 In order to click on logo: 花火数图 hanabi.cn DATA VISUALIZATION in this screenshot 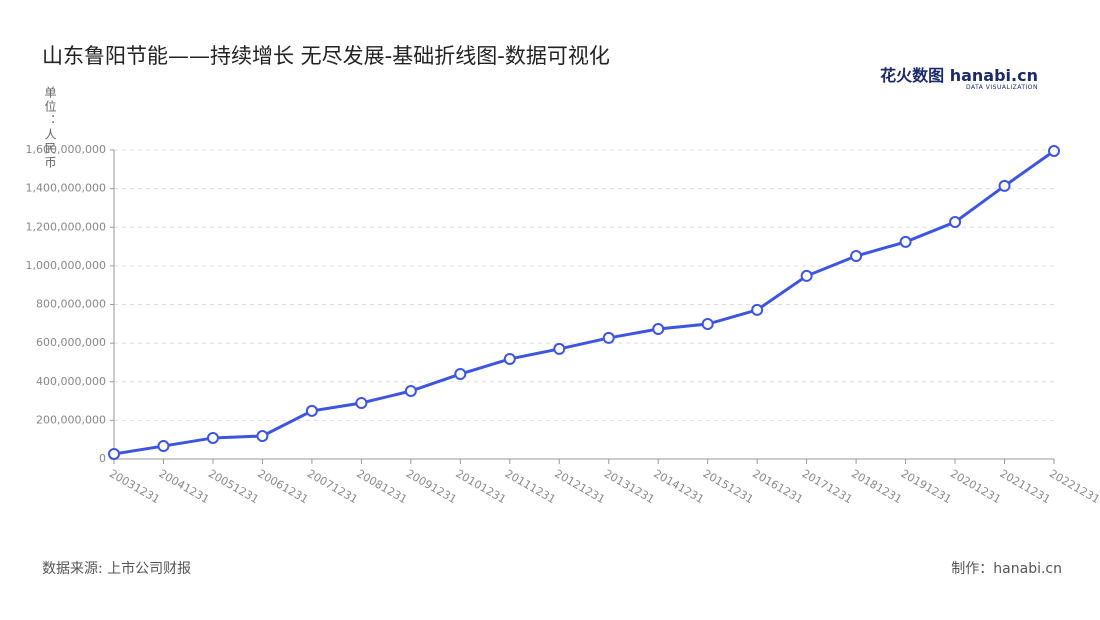, I will do `click(959, 76)`.